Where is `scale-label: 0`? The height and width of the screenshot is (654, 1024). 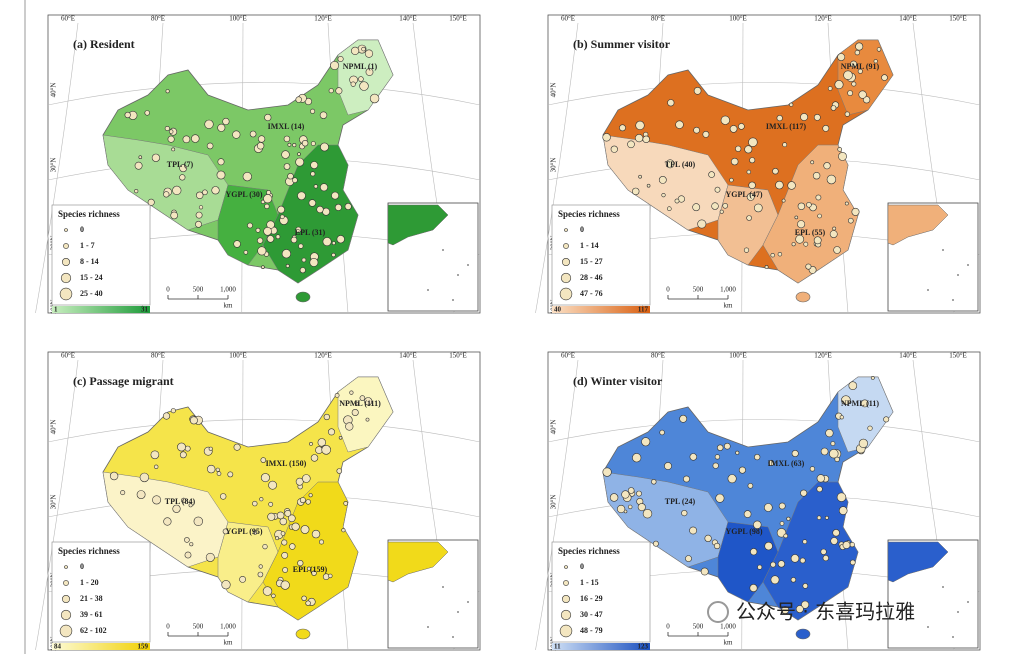 scale-label: 0 is located at coordinates (668, 290).